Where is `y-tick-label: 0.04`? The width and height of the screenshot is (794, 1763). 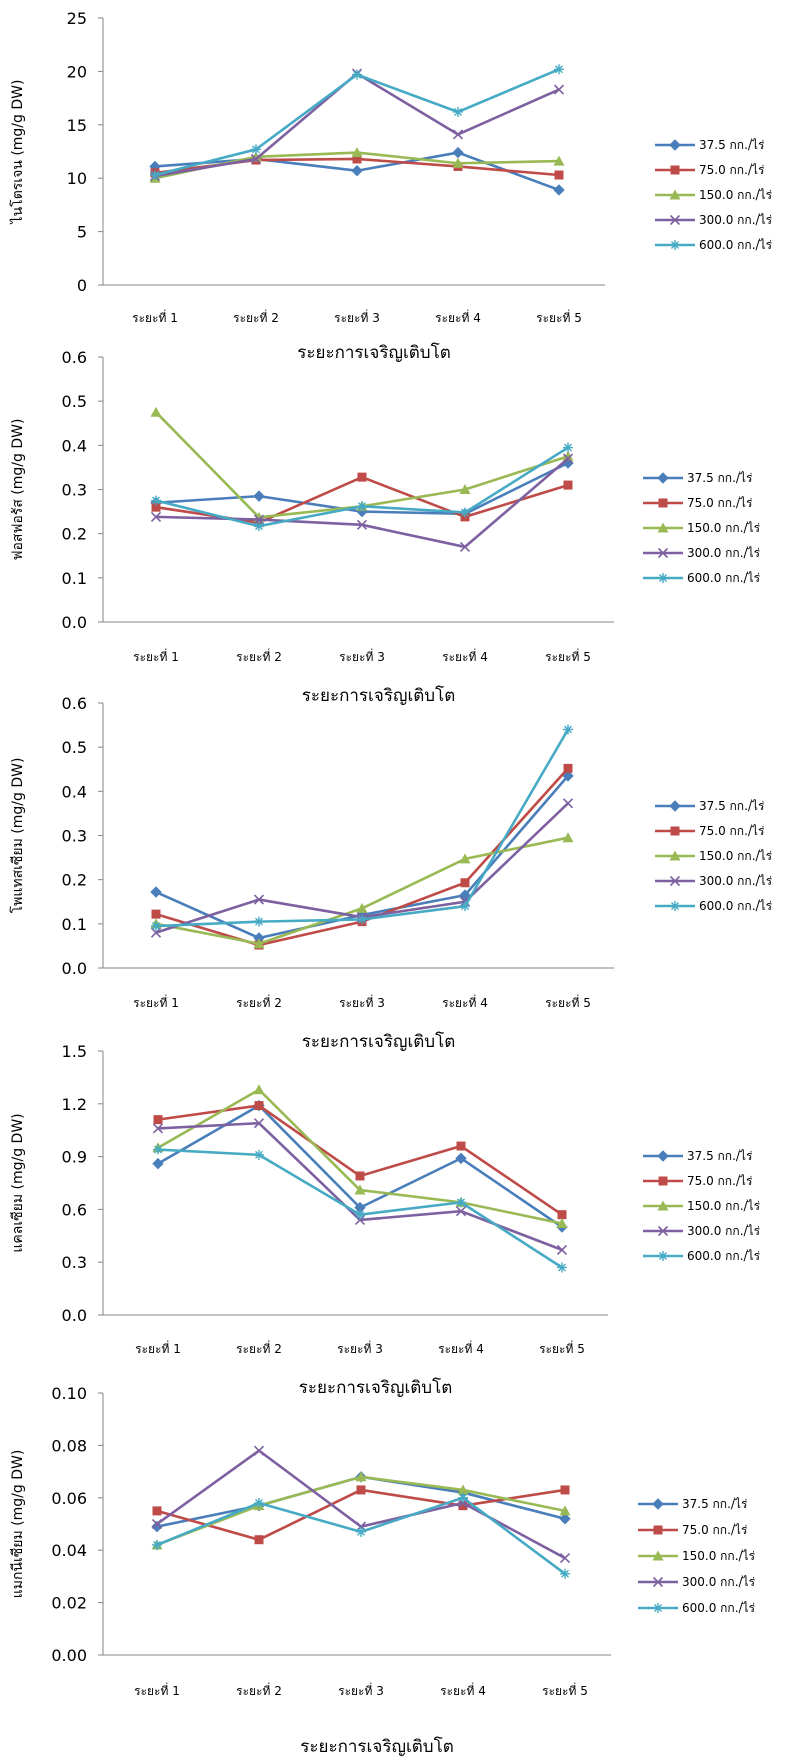
y-tick-label: 0.04 is located at coordinates (69, 1550).